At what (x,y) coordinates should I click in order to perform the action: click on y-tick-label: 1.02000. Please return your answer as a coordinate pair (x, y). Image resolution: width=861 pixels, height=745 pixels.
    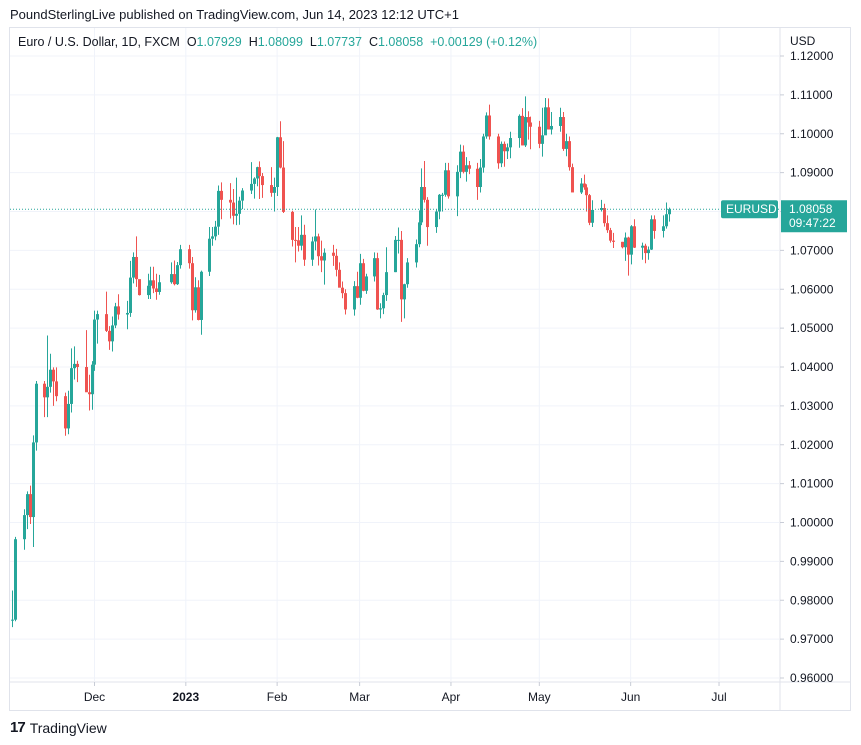
    Looking at the image, I should click on (812, 445).